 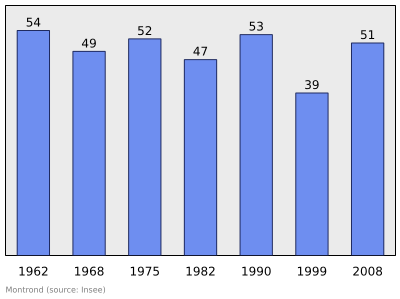 What do you see at coordinates (256, 27) in the screenshot?
I see `data-label: 53` at bounding box center [256, 27].